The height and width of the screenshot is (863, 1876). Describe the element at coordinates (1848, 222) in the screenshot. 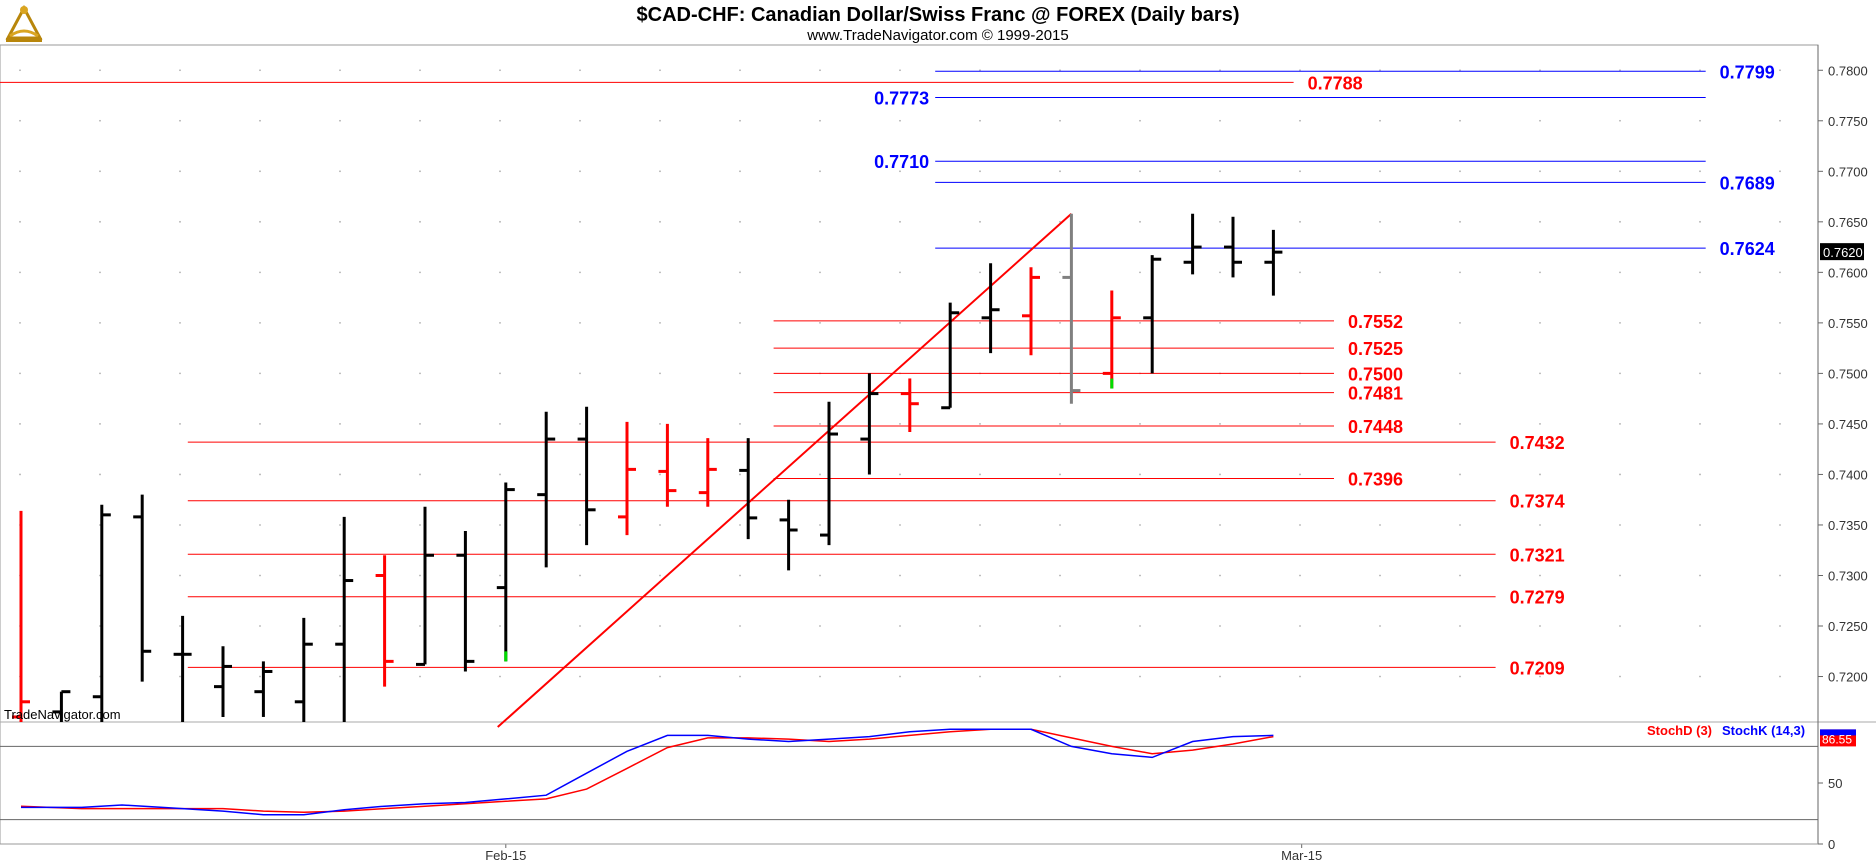

I see `price-tick-label: 0.7650` at that location.